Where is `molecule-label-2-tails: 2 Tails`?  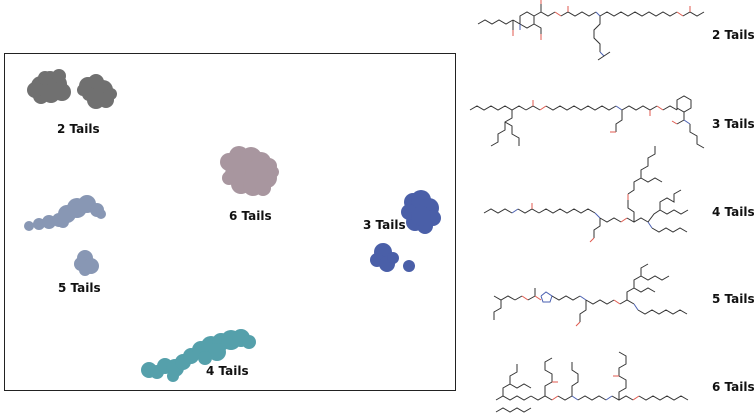 molecule-label-2-tails: 2 Tails is located at coordinates (733, 35).